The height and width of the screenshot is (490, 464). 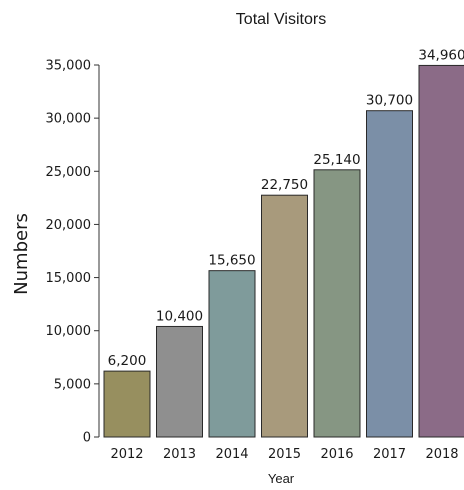 What do you see at coordinates (87, 438) in the screenshot?
I see `y-tick-label: 0` at bounding box center [87, 438].